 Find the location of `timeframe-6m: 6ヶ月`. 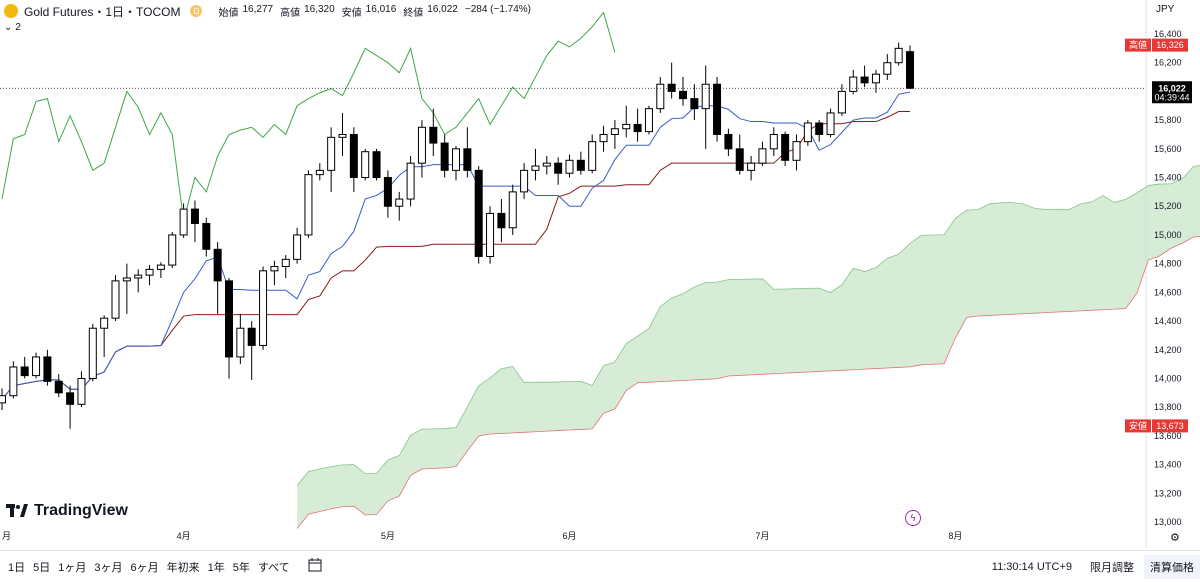

timeframe-6m: 6ヶ月 is located at coordinates (144, 567).